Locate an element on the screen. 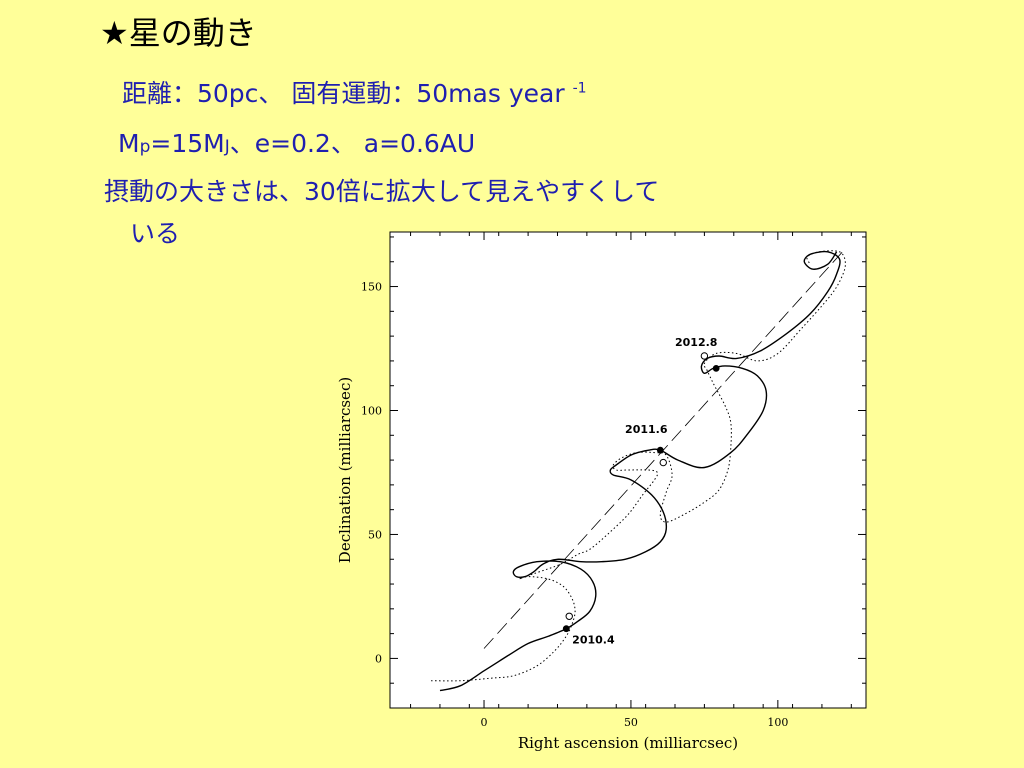 The height and width of the screenshot is (768, 1024). line1-superscript: -1 is located at coordinates (579, 88).